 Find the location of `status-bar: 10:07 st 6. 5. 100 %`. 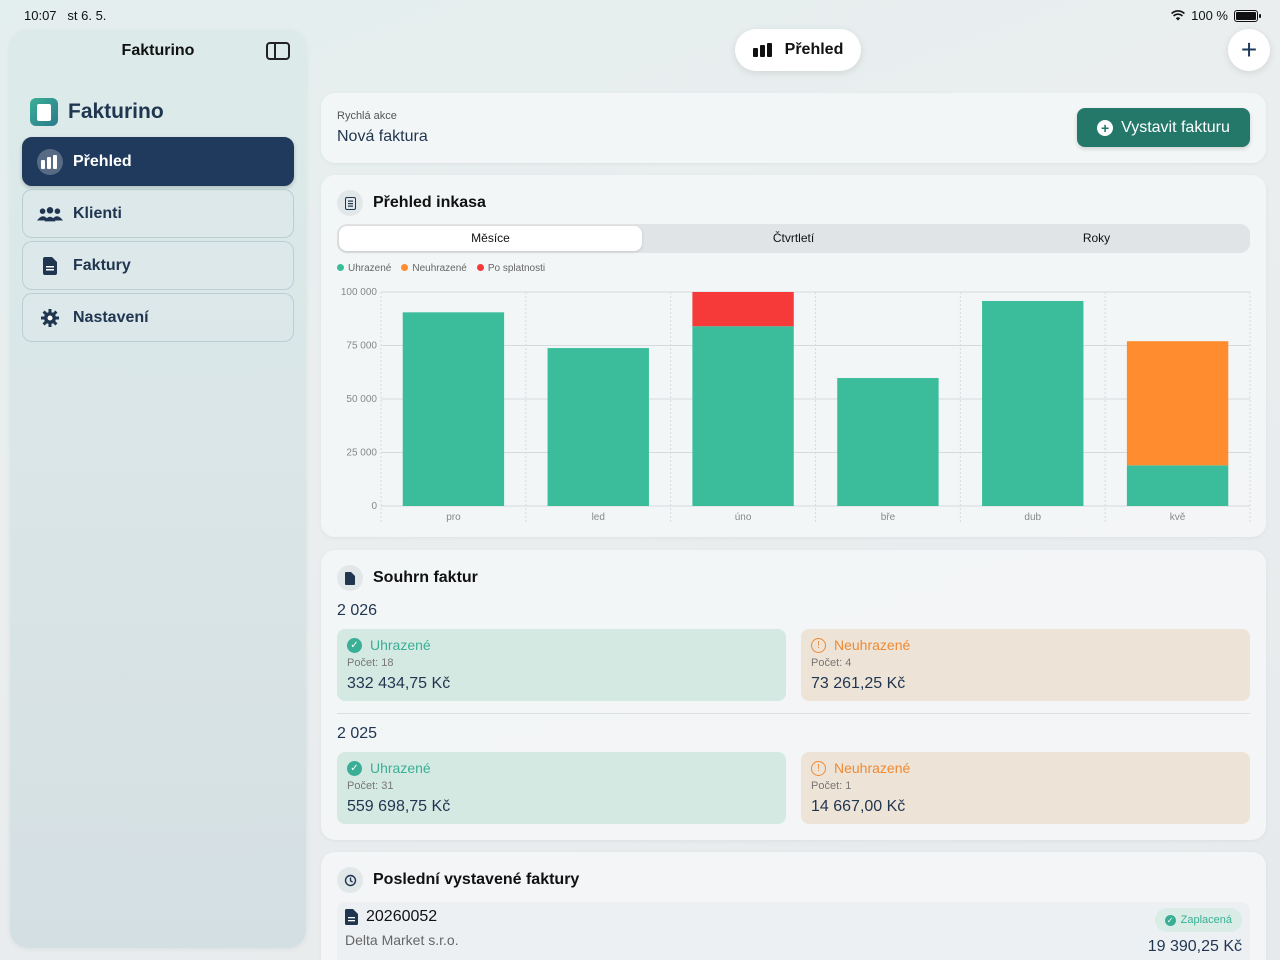

status-bar: 10:07 st 6. 5. 100 % is located at coordinates (640, 15).